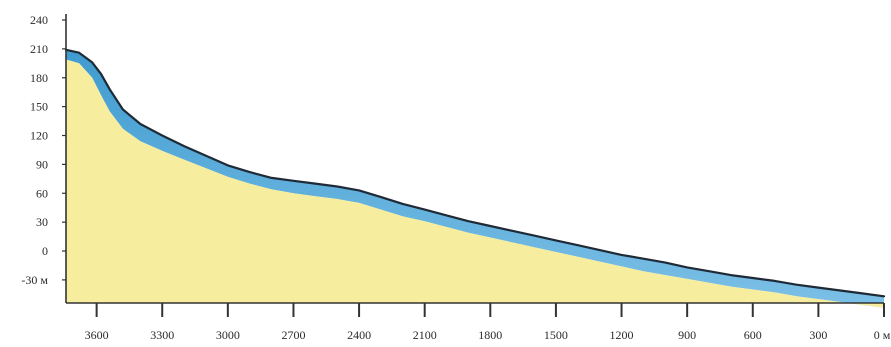 The width and height of the screenshot is (891, 347). I want to click on x-tick-label: 900, so click(687, 335).